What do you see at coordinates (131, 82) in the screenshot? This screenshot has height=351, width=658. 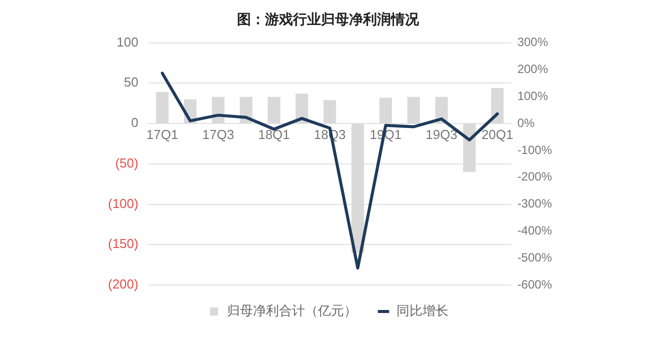 I see `y-tick-label: 50` at bounding box center [131, 82].